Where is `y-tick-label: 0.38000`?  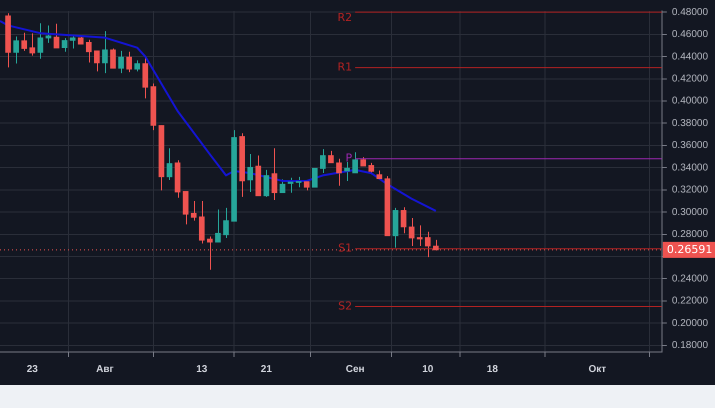 y-tick-label: 0.38000 is located at coordinates (690, 123).